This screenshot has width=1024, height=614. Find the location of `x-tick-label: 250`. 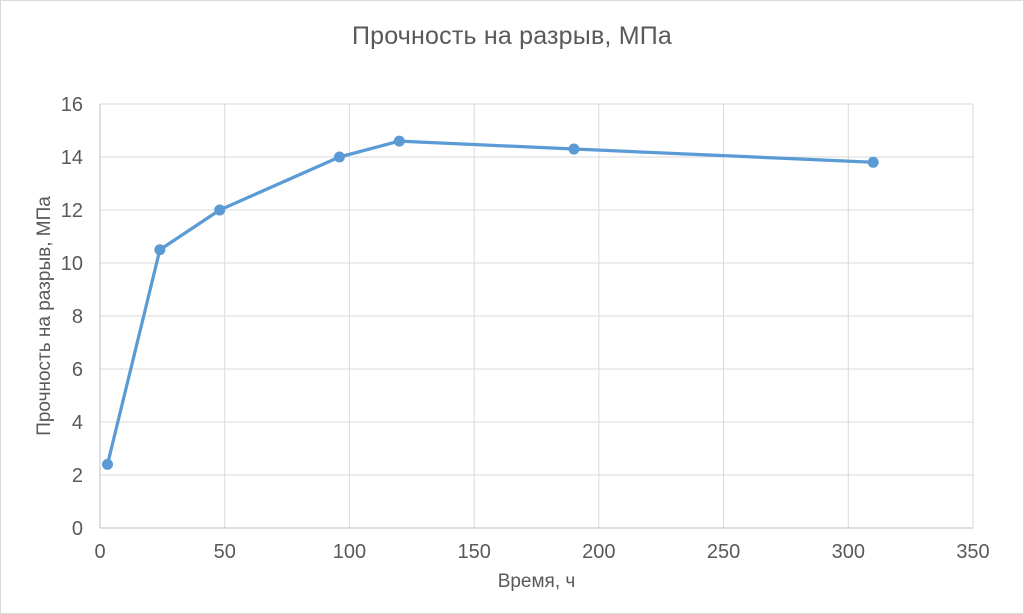

x-tick-label: 250 is located at coordinates (723, 552).